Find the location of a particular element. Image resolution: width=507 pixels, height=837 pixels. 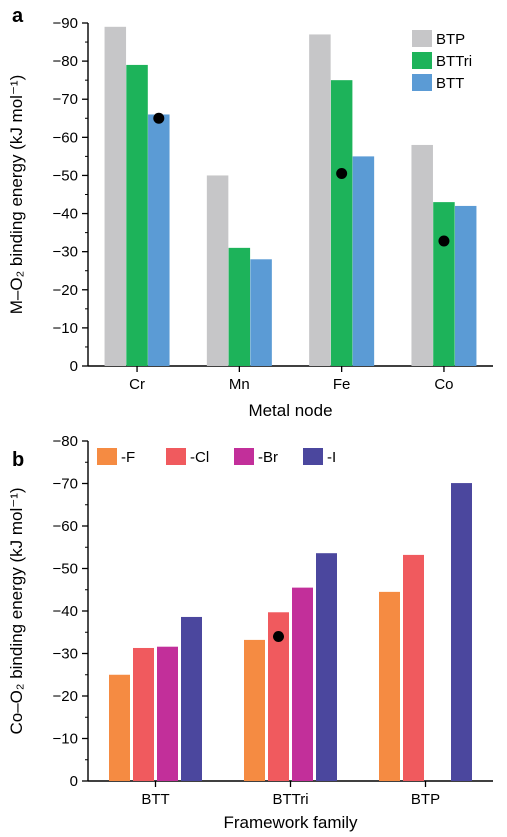

legend: BTP BTTri BTT is located at coordinates (442, 61).